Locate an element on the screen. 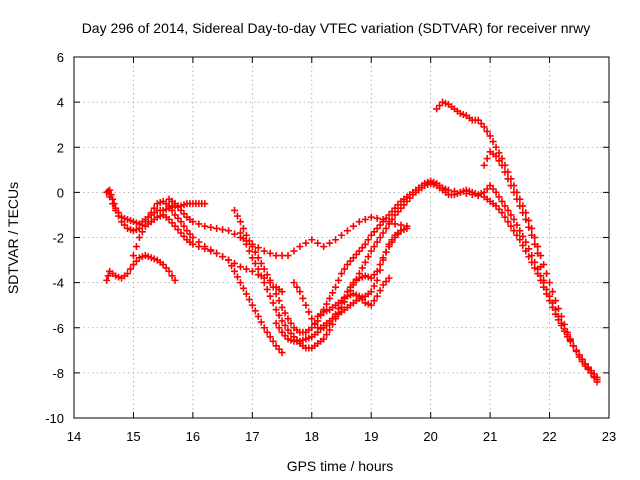  y-axis-title: SDTVAR / TECUs is located at coordinates (13, 238).